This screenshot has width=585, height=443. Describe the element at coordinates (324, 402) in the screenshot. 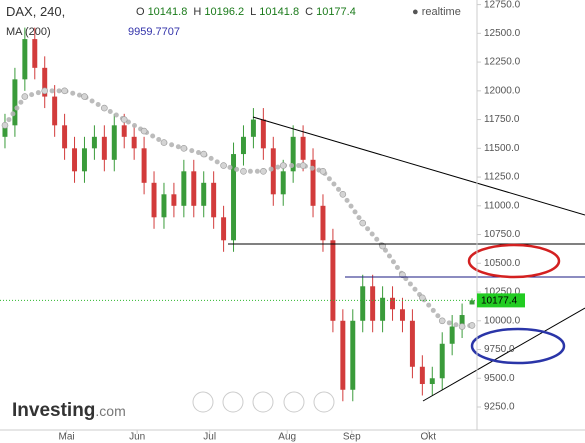

I see `scroll-right-button` at that location.